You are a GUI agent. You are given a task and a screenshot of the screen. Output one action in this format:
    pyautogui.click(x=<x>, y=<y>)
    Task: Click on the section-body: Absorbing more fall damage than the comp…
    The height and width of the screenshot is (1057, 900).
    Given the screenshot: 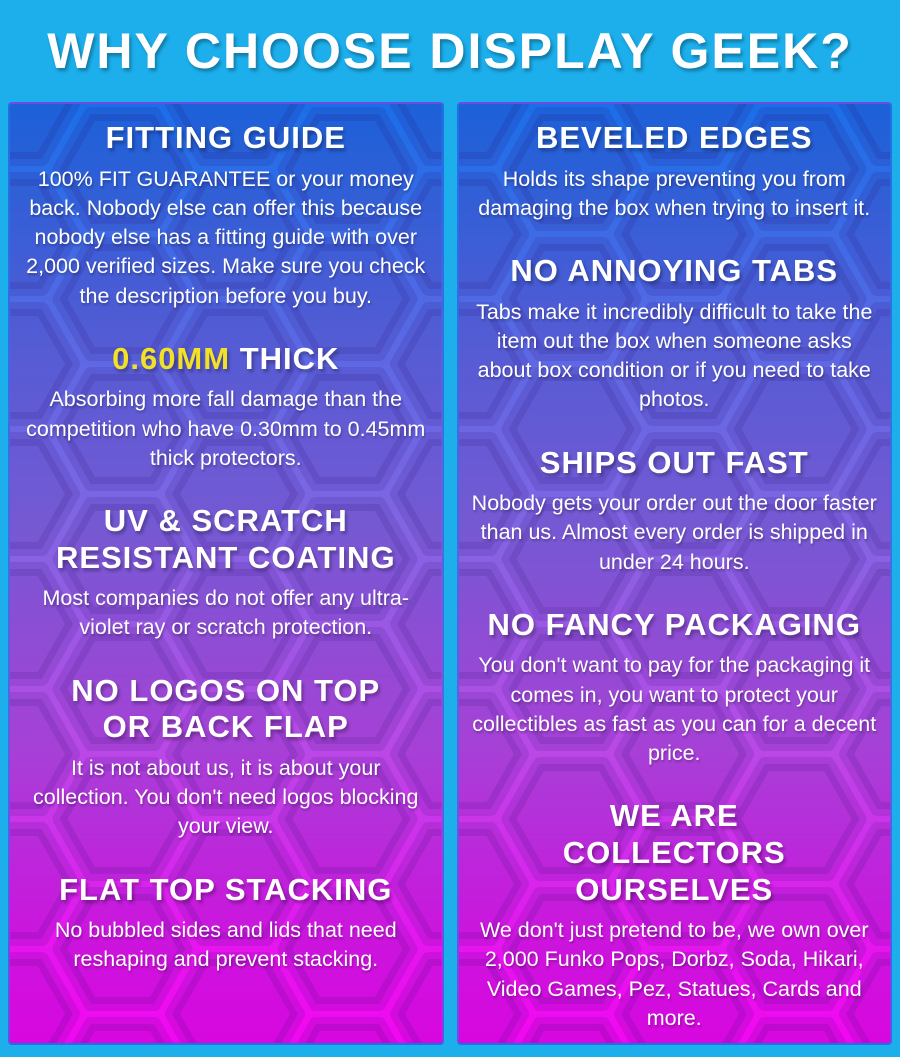 What is the action you would take?
    pyautogui.click(x=226, y=428)
    